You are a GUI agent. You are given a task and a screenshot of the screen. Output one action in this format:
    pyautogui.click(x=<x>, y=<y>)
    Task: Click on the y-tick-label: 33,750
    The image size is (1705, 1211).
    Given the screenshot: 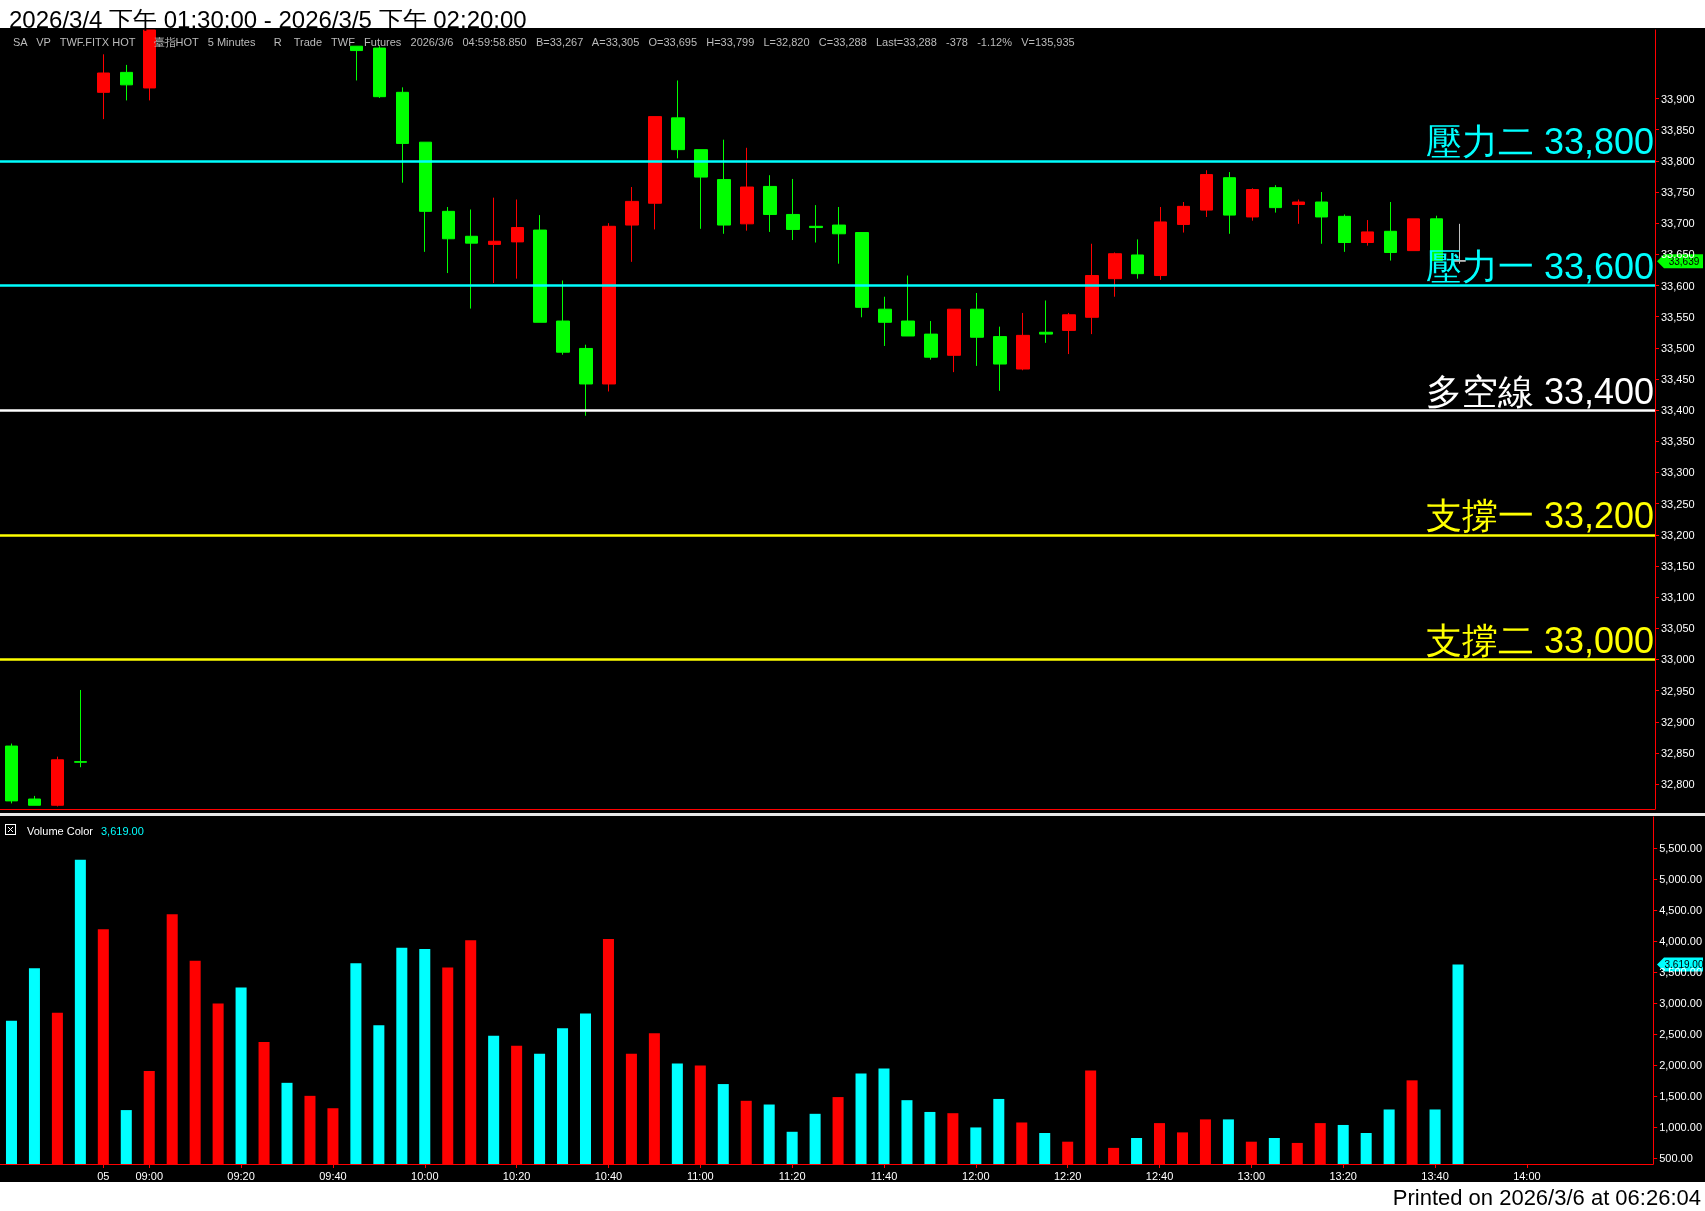 What is the action you would take?
    pyautogui.click(x=1678, y=192)
    